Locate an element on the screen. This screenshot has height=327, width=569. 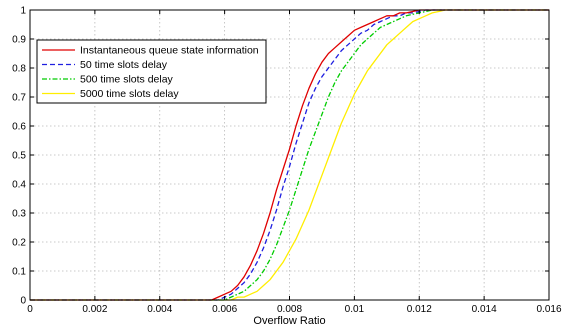
x-tick-label: 0.002 is located at coordinates (94, 309).